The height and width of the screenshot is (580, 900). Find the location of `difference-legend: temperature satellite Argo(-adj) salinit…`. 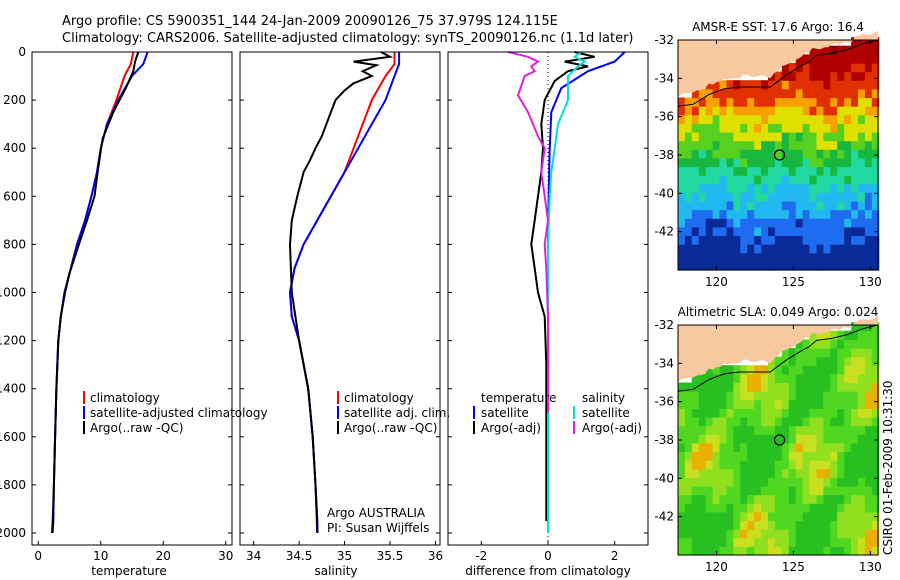

difference-legend: temperature satellite Argo(-adj) salinit… is located at coordinates (557, 413).